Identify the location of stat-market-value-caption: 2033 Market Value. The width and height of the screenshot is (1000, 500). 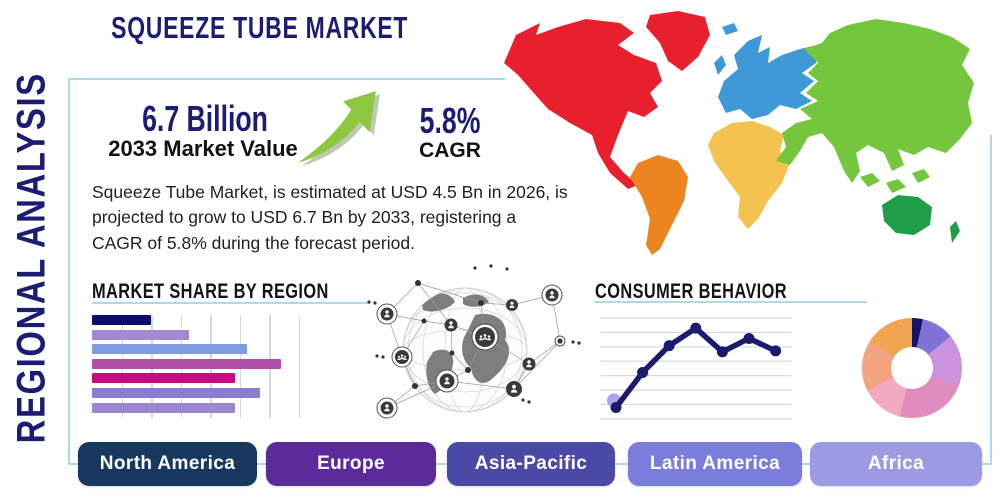
(203, 148).